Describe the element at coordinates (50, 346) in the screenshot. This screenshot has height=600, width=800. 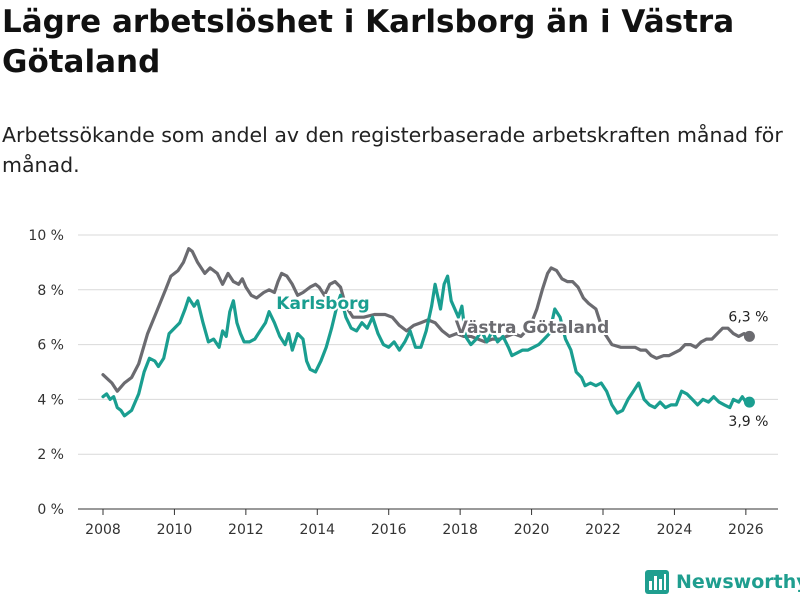
I see `y-tick-label: 6 %` at that location.